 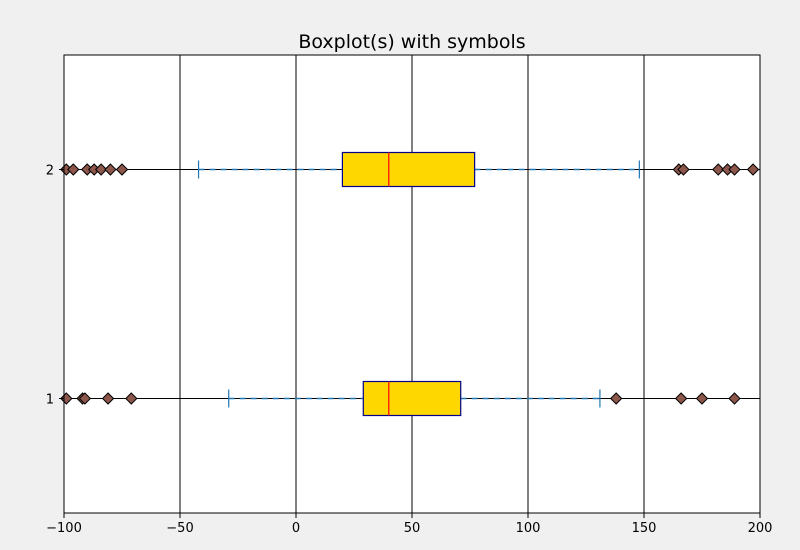 What do you see at coordinates (179, 528) in the screenshot?
I see `x-tick-label: −50` at bounding box center [179, 528].